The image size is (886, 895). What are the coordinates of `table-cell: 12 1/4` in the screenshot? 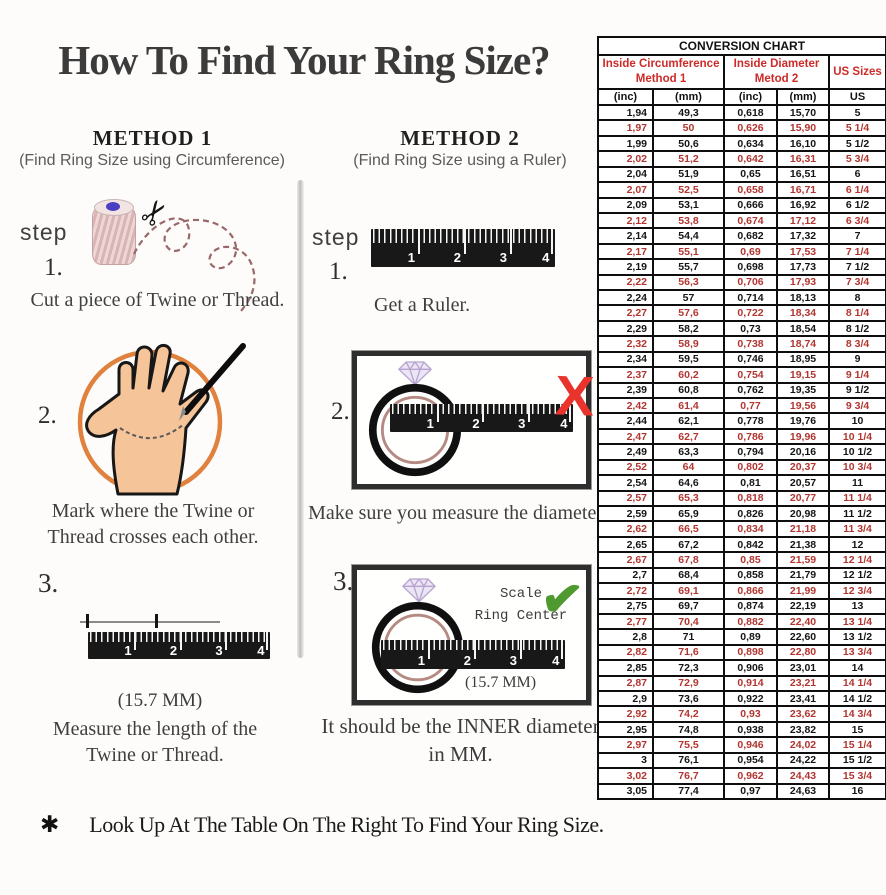 It's located at (856, 560).